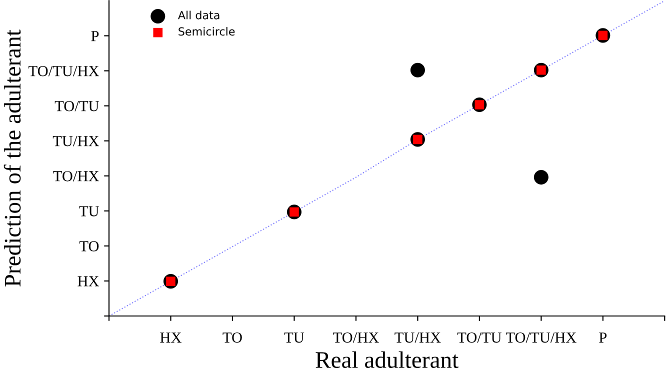 Image resolution: width=666 pixels, height=370 pixels. Describe the element at coordinates (88, 281) in the screenshot. I see `category-label: HX` at that location.